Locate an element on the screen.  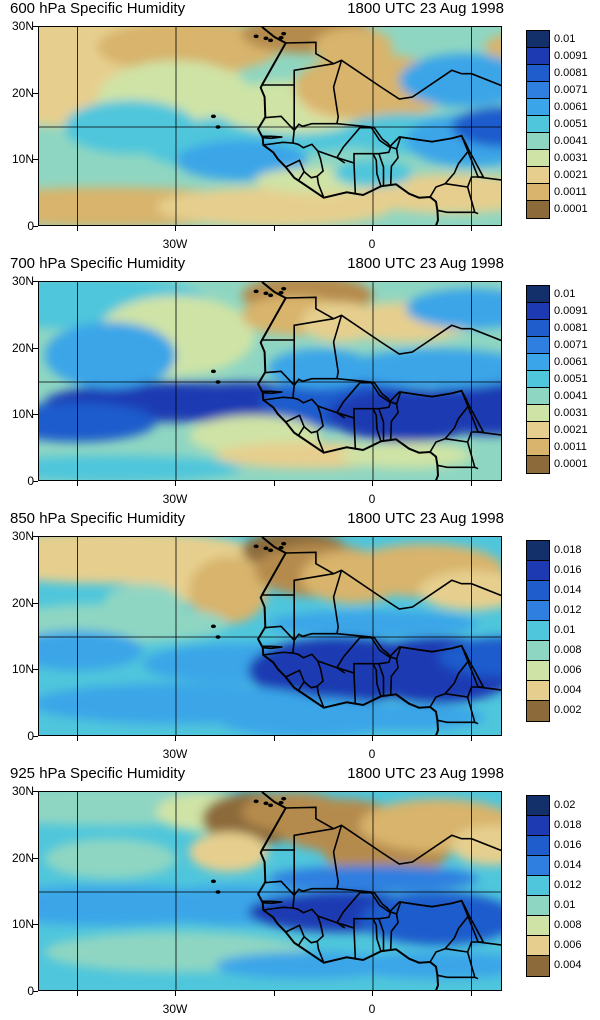
colorbar-label: 0.0091 is located at coordinates (571, 55).